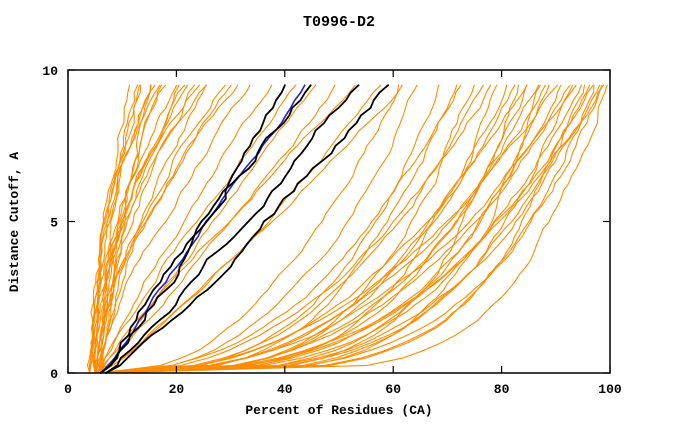 This screenshot has width=680, height=440. Describe the element at coordinates (14, 222) in the screenshot. I see `y-axis-label: Distance Cutoff, A` at that location.